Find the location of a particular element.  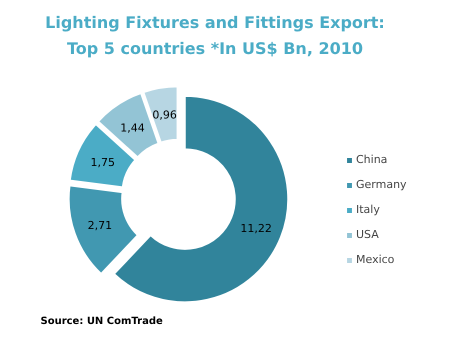

legend-label: China is located at coordinates (372, 159).